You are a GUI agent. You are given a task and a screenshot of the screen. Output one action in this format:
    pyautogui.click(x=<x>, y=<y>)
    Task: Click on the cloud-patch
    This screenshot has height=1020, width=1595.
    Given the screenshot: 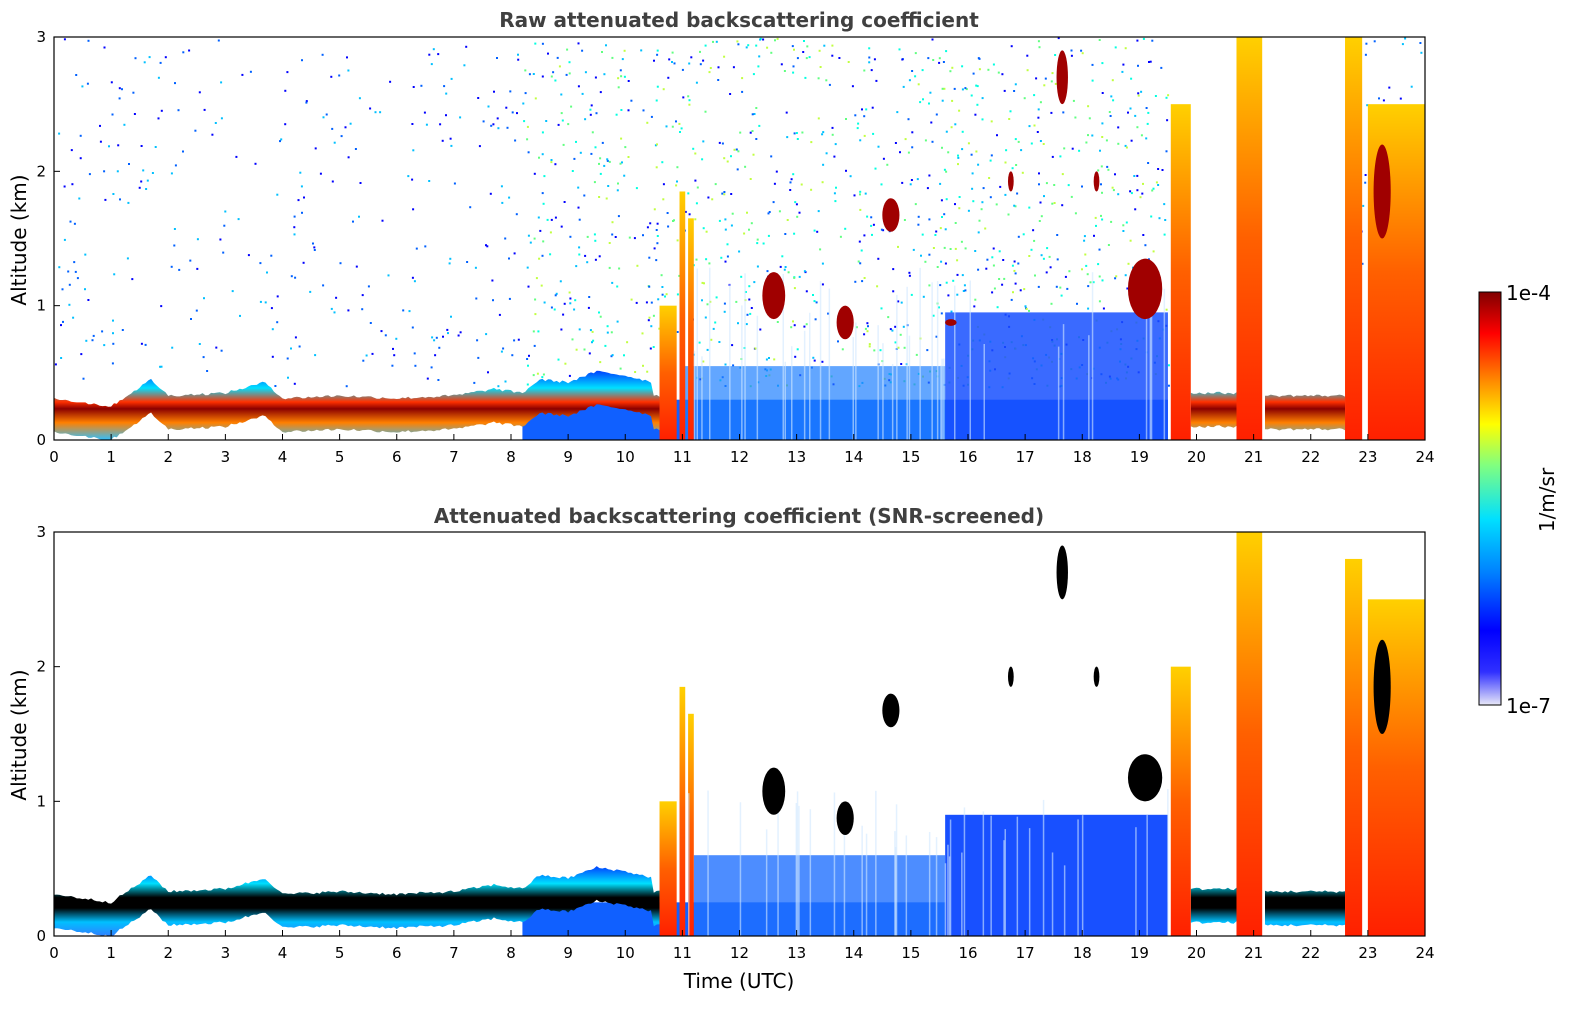 What is the action you would take?
    pyautogui.click(x=1010, y=181)
    